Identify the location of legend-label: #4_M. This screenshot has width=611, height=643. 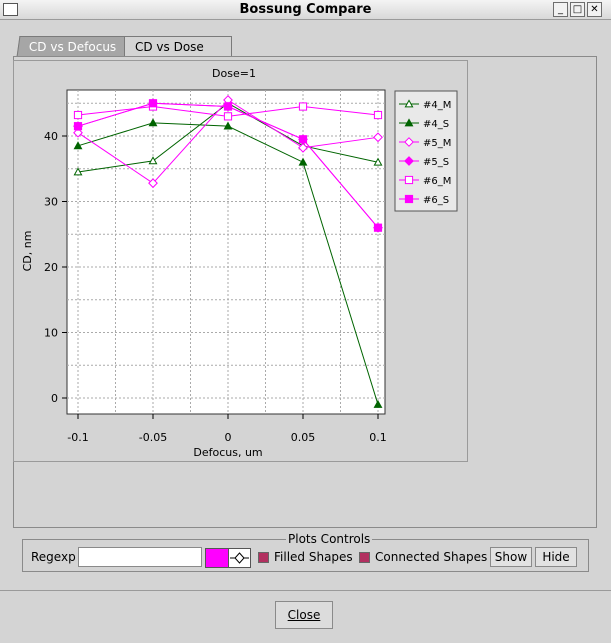
(437, 105).